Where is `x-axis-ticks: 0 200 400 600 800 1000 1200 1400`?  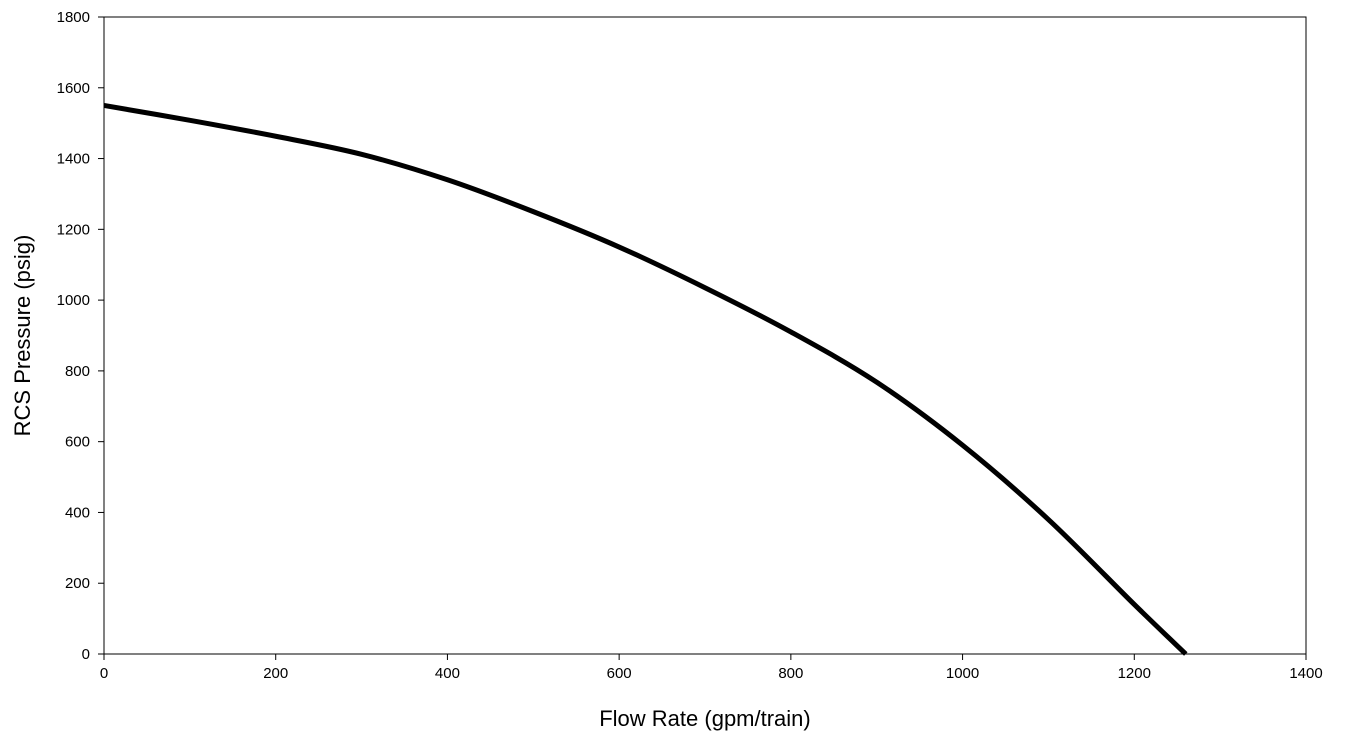
x-axis-ticks: 0 200 400 600 800 1000 1200 1400 is located at coordinates (711, 668).